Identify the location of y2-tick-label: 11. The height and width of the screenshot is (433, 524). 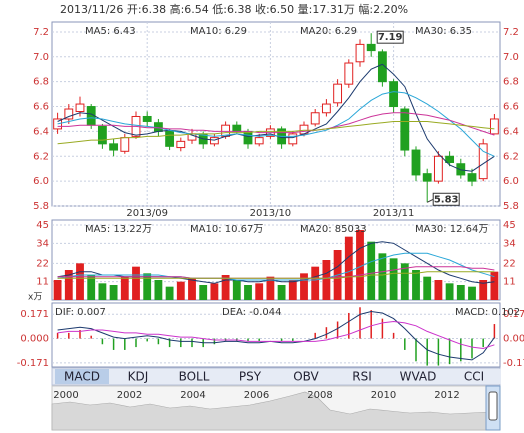
(509, 282).